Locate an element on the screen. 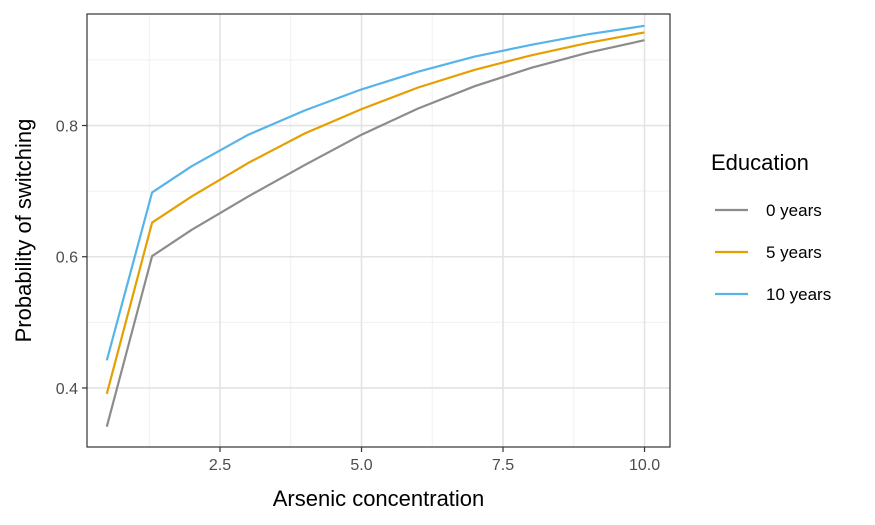 The width and height of the screenshot is (875, 525). x-axis-title: Arsenic concentration is located at coordinates (379, 498).